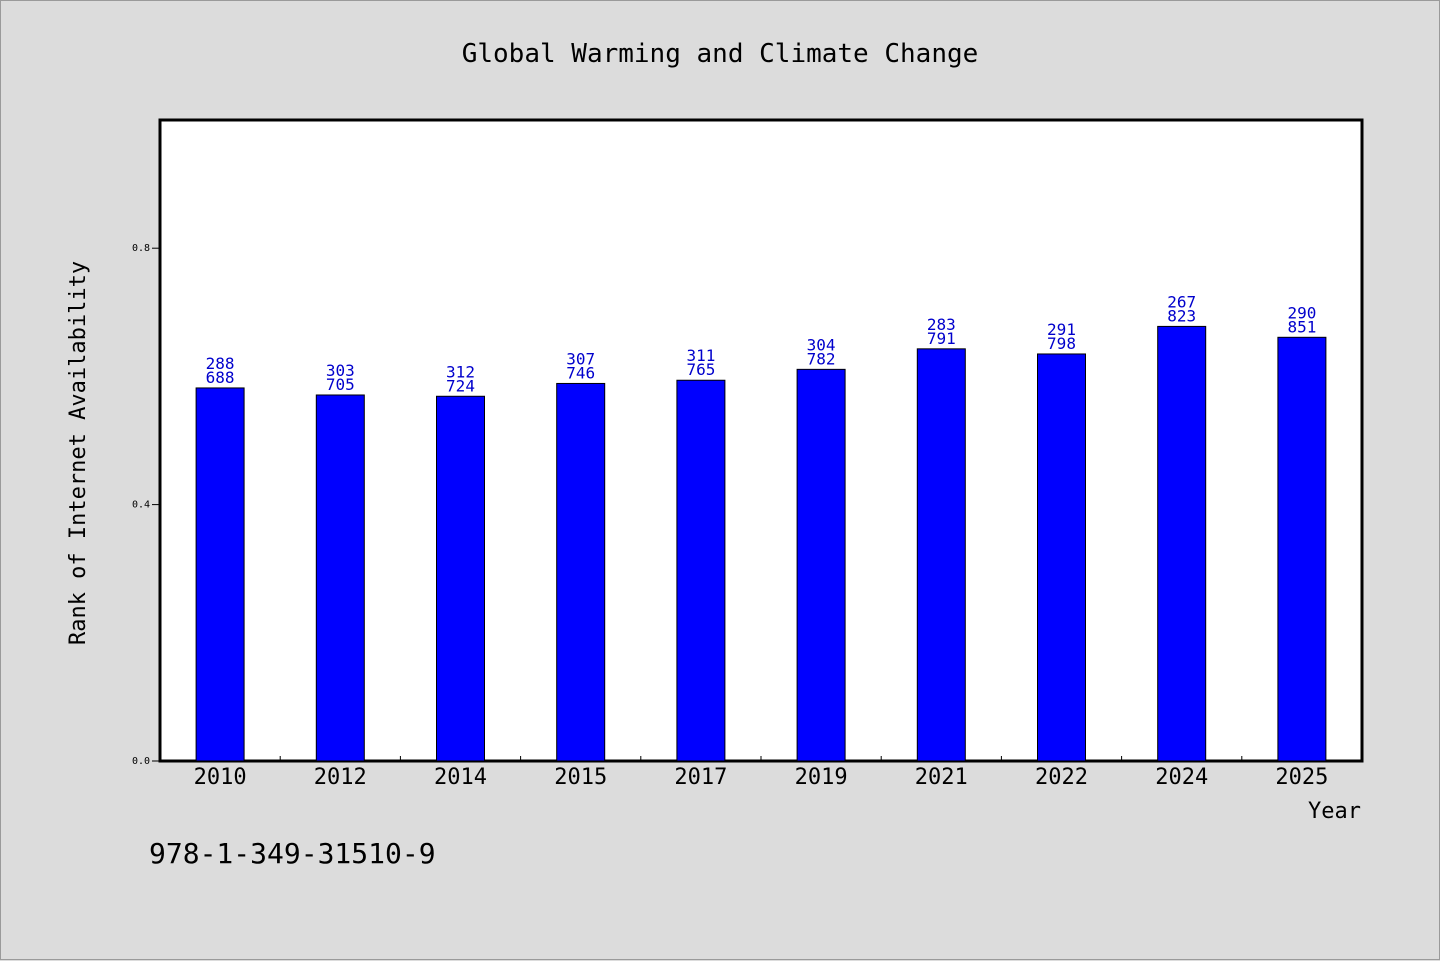 The height and width of the screenshot is (961, 1440). I want to click on isbn-text: 978-1-349-31510-9, so click(292, 853).